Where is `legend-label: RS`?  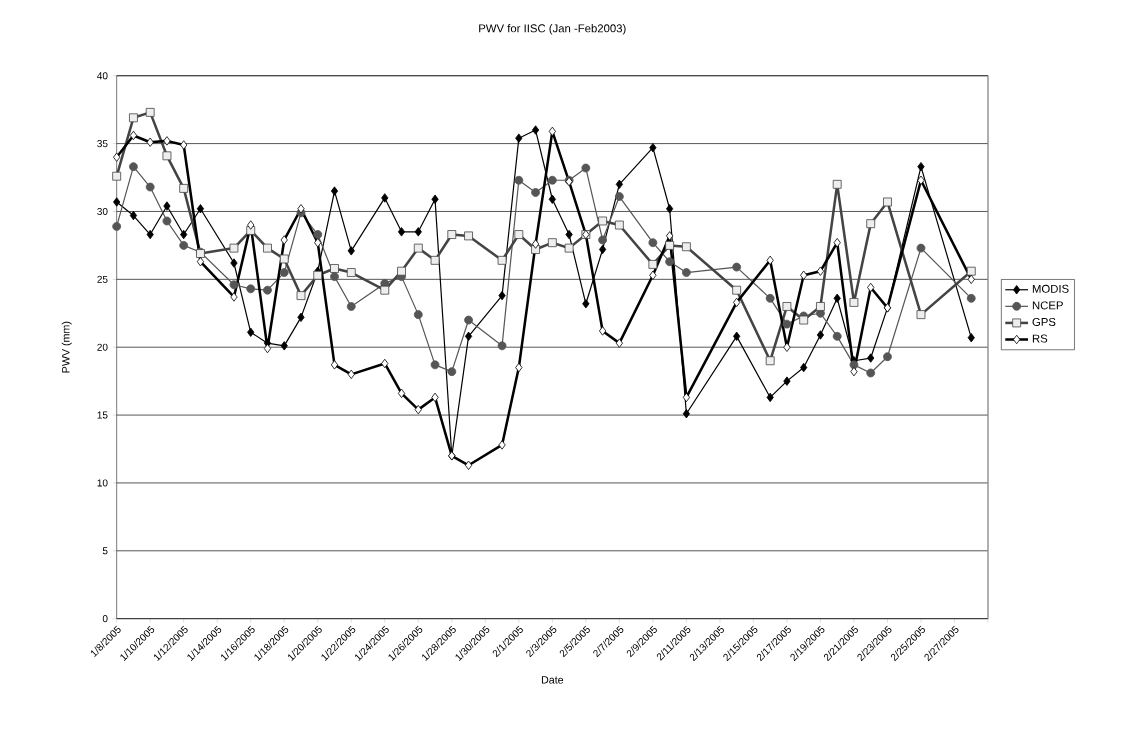
legend-label: RS is located at coordinates (1040, 338).